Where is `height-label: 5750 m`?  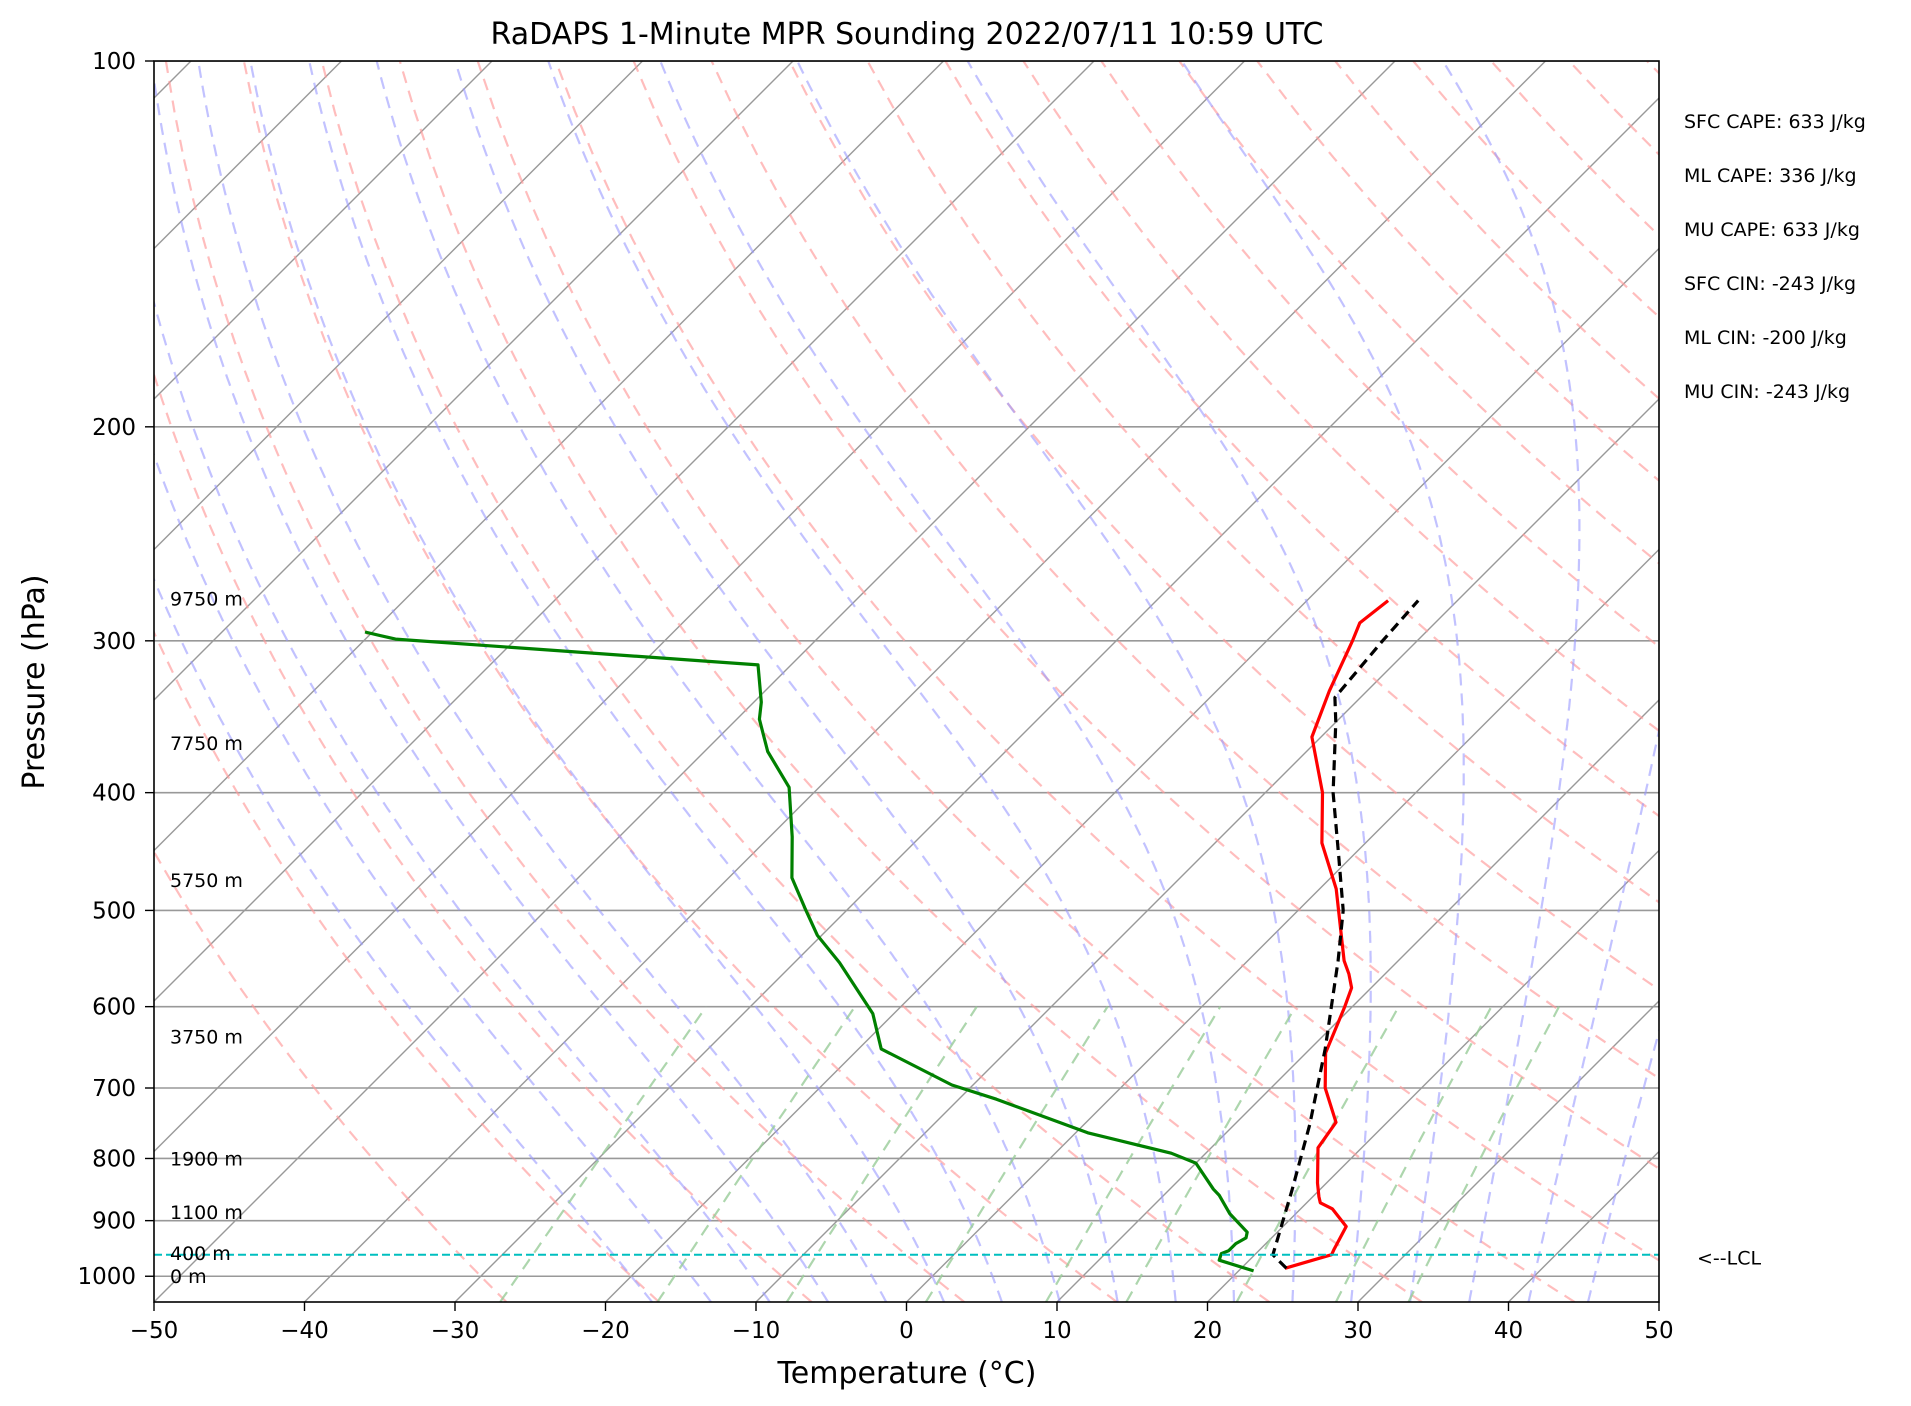
height-label: 5750 m is located at coordinates (206, 881).